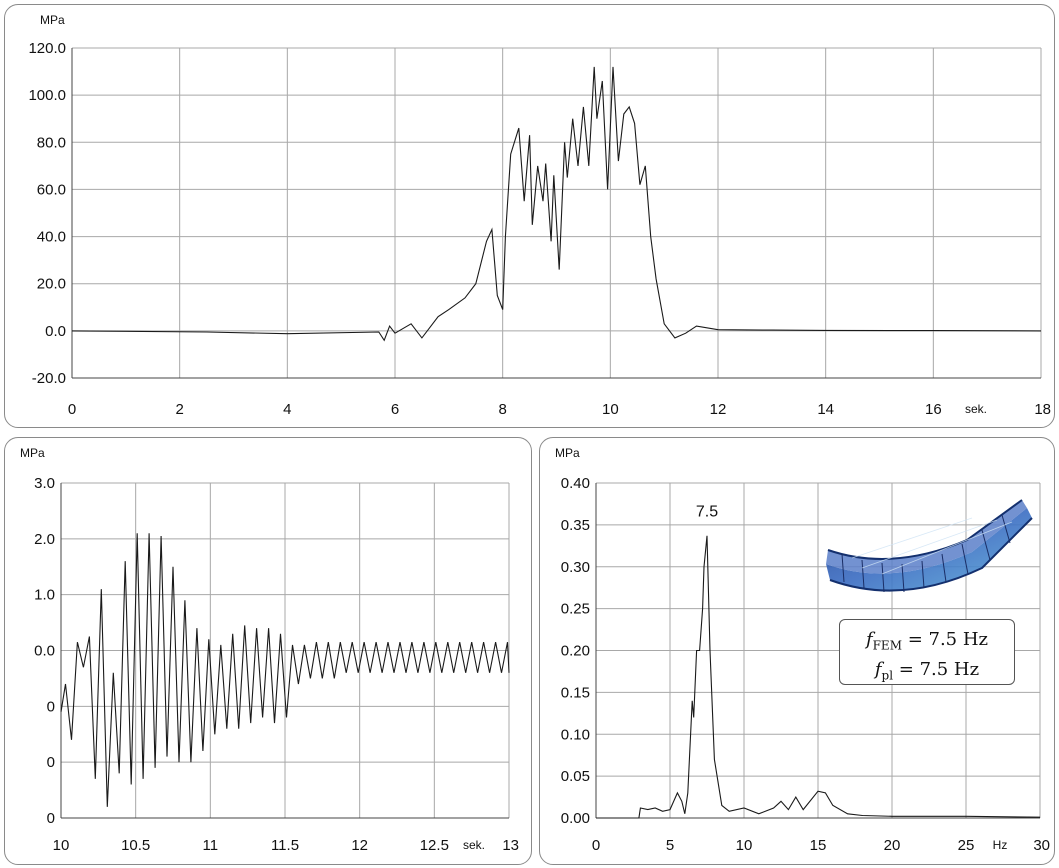 The image size is (1059, 868). What do you see at coordinates (49, 378) in the screenshot?
I see `y-tick-label: -20.0` at bounding box center [49, 378].